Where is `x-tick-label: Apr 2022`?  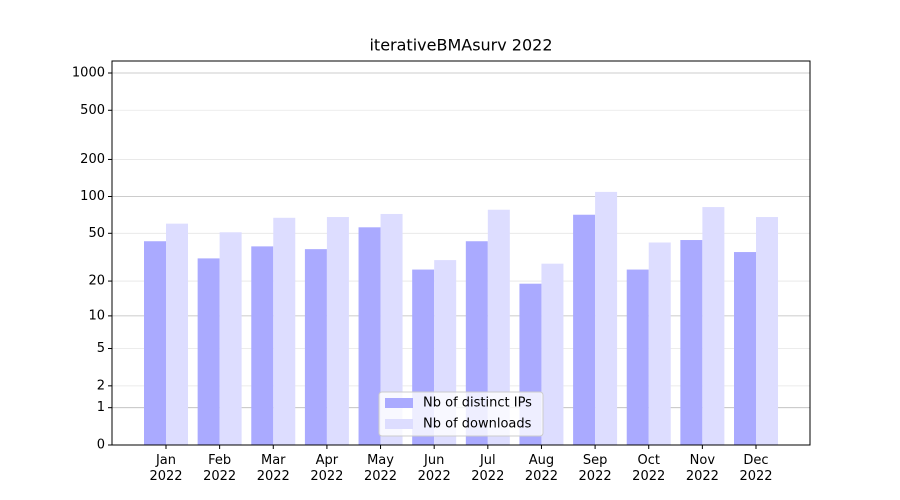 x-tick-label: Apr 2022 is located at coordinates (327, 468).